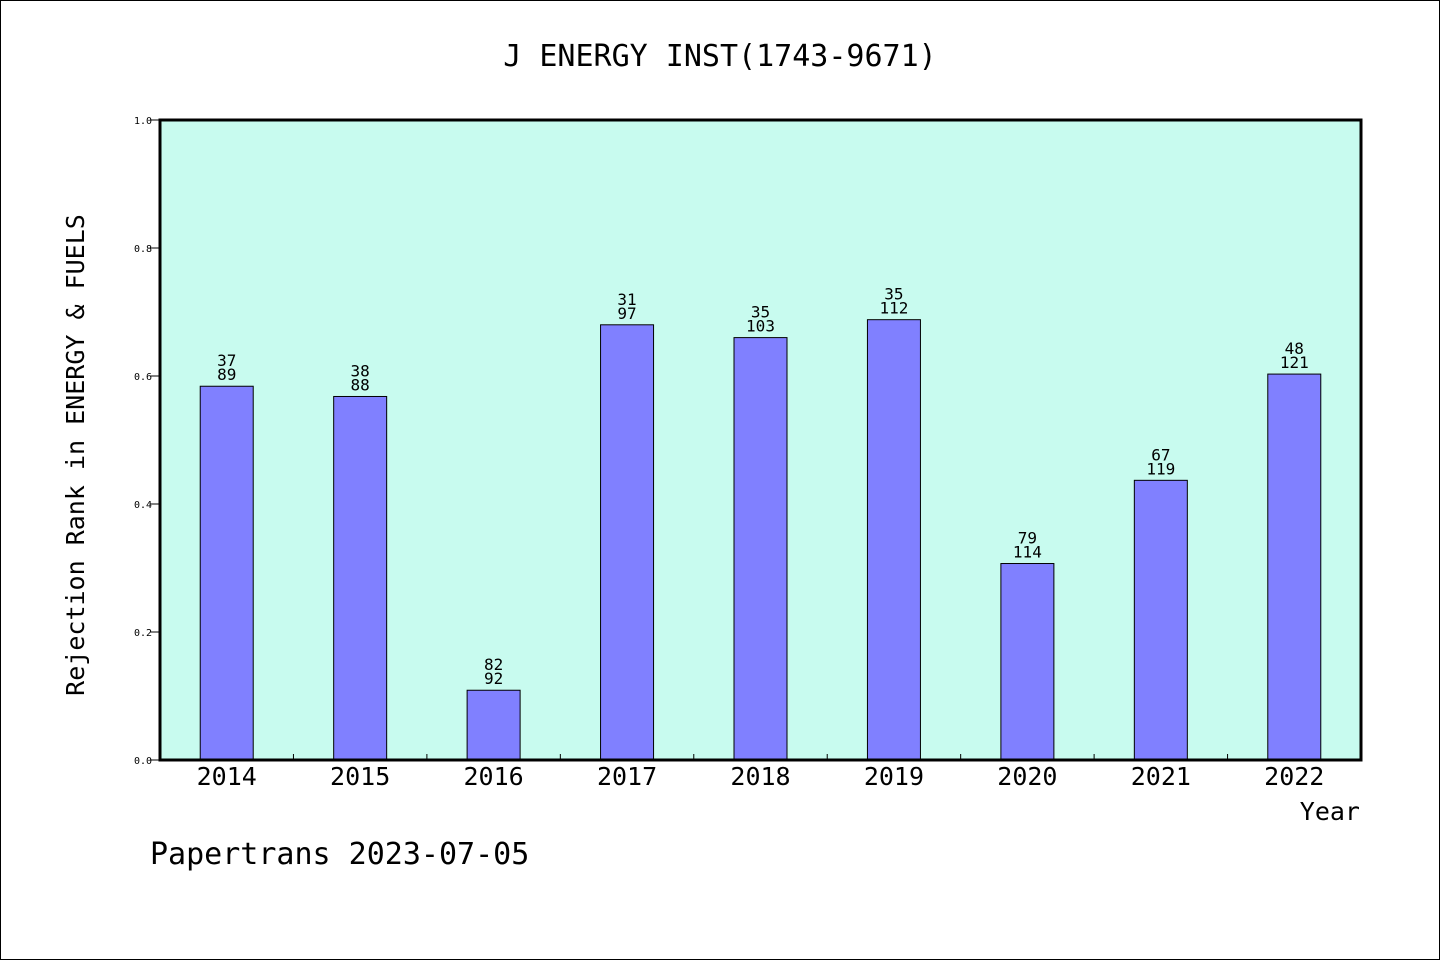 This screenshot has width=1440, height=960. What do you see at coordinates (75, 455) in the screenshot?
I see `y-axis-label: Rejection Rank in ENERGY & FUELS` at bounding box center [75, 455].